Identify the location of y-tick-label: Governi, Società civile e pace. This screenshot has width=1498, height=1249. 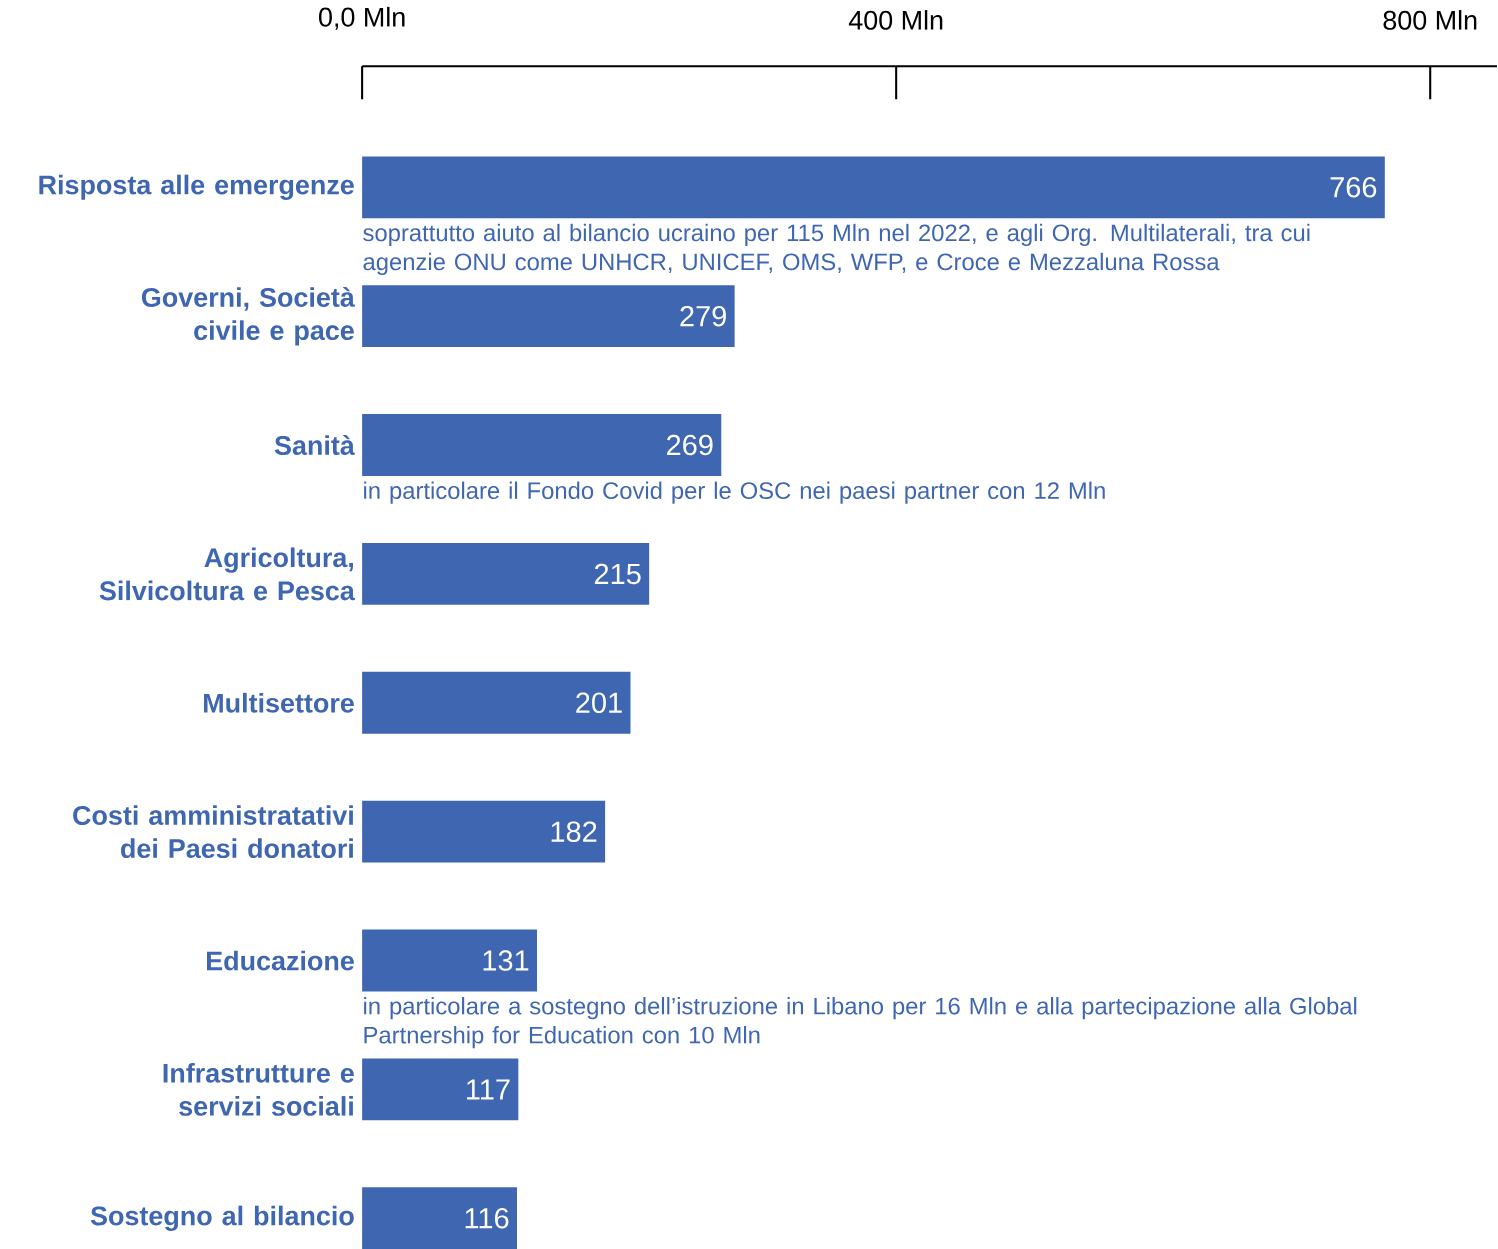
(248, 316).